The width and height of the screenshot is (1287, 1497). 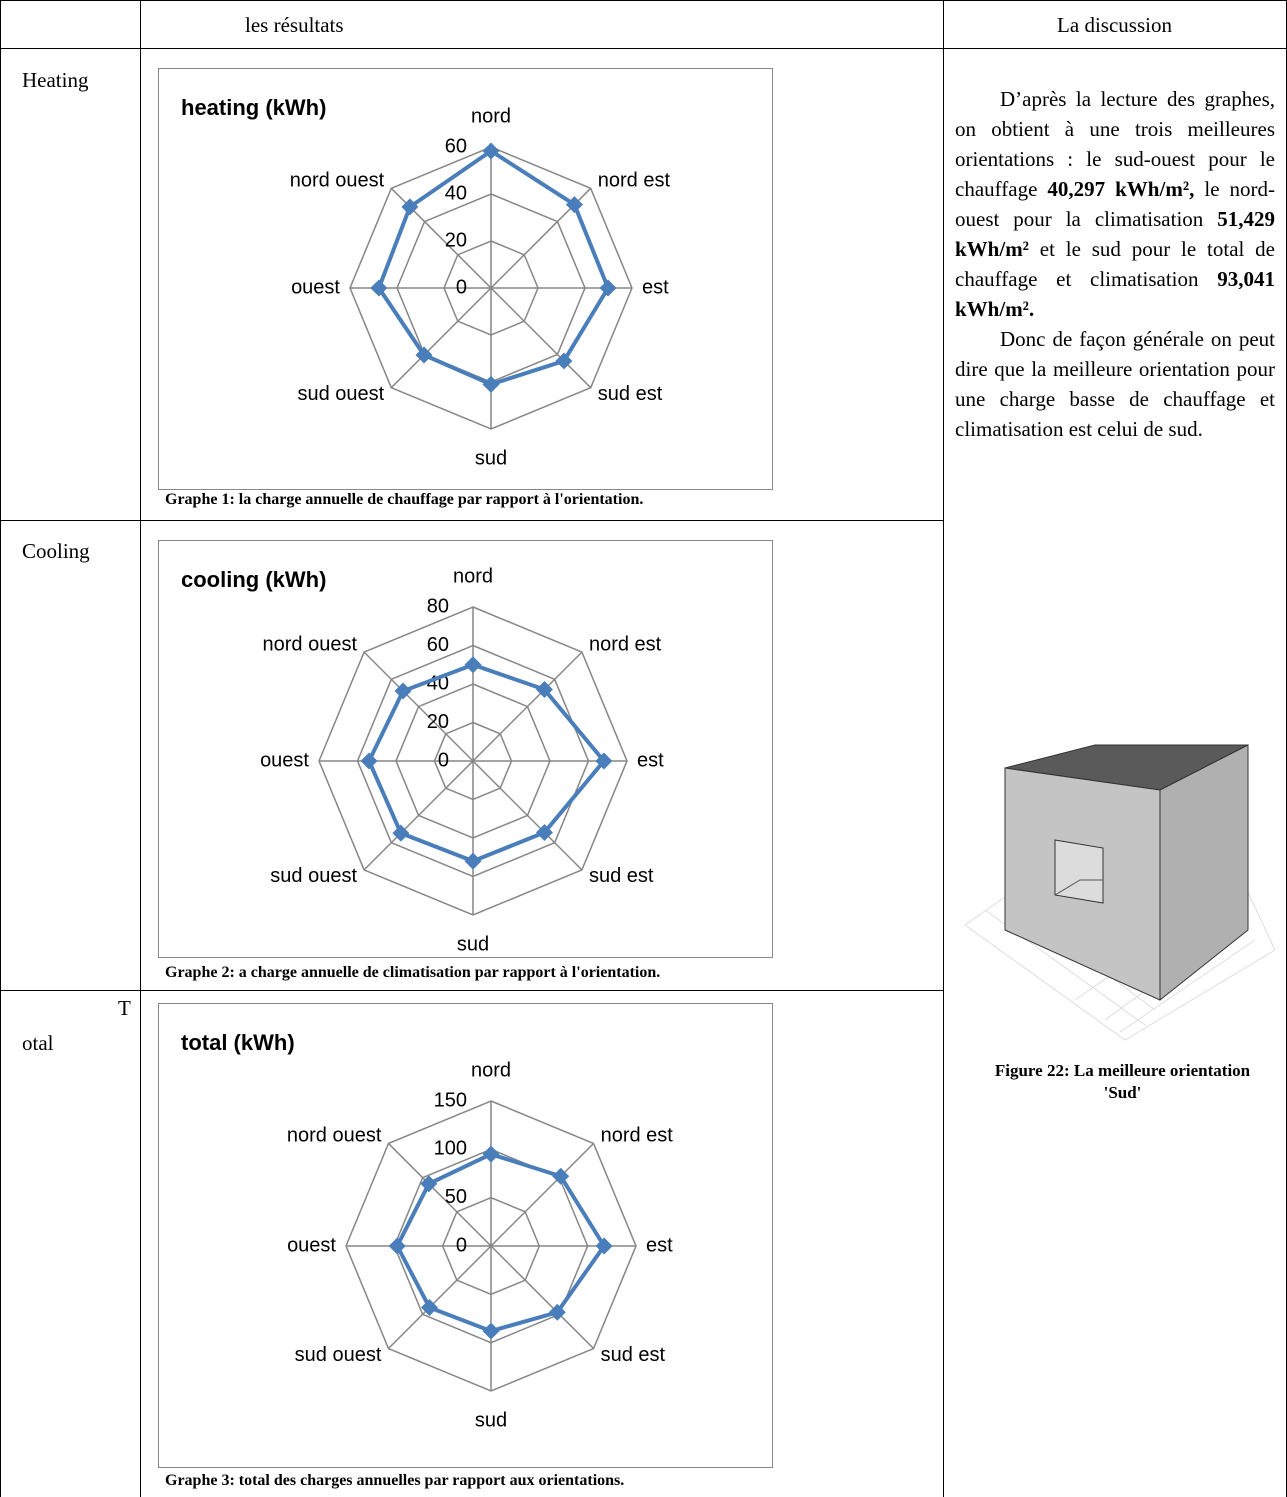 What do you see at coordinates (450, 1100) in the screenshot?
I see `r-tick-label: 150` at bounding box center [450, 1100].